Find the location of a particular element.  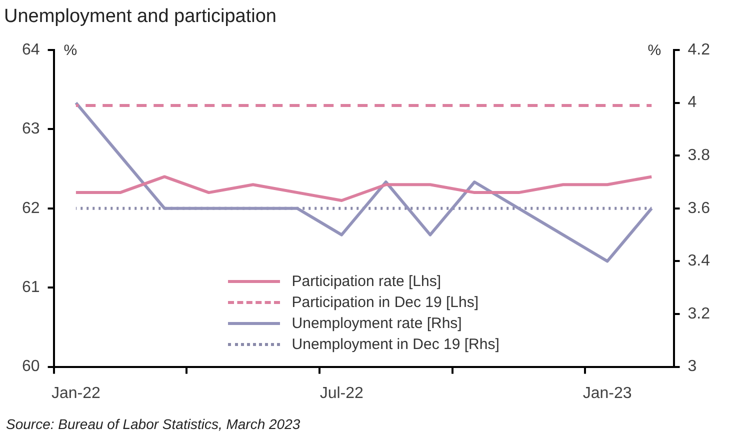

legend-label: Unemployment rate [Rhs] is located at coordinates (377, 323).